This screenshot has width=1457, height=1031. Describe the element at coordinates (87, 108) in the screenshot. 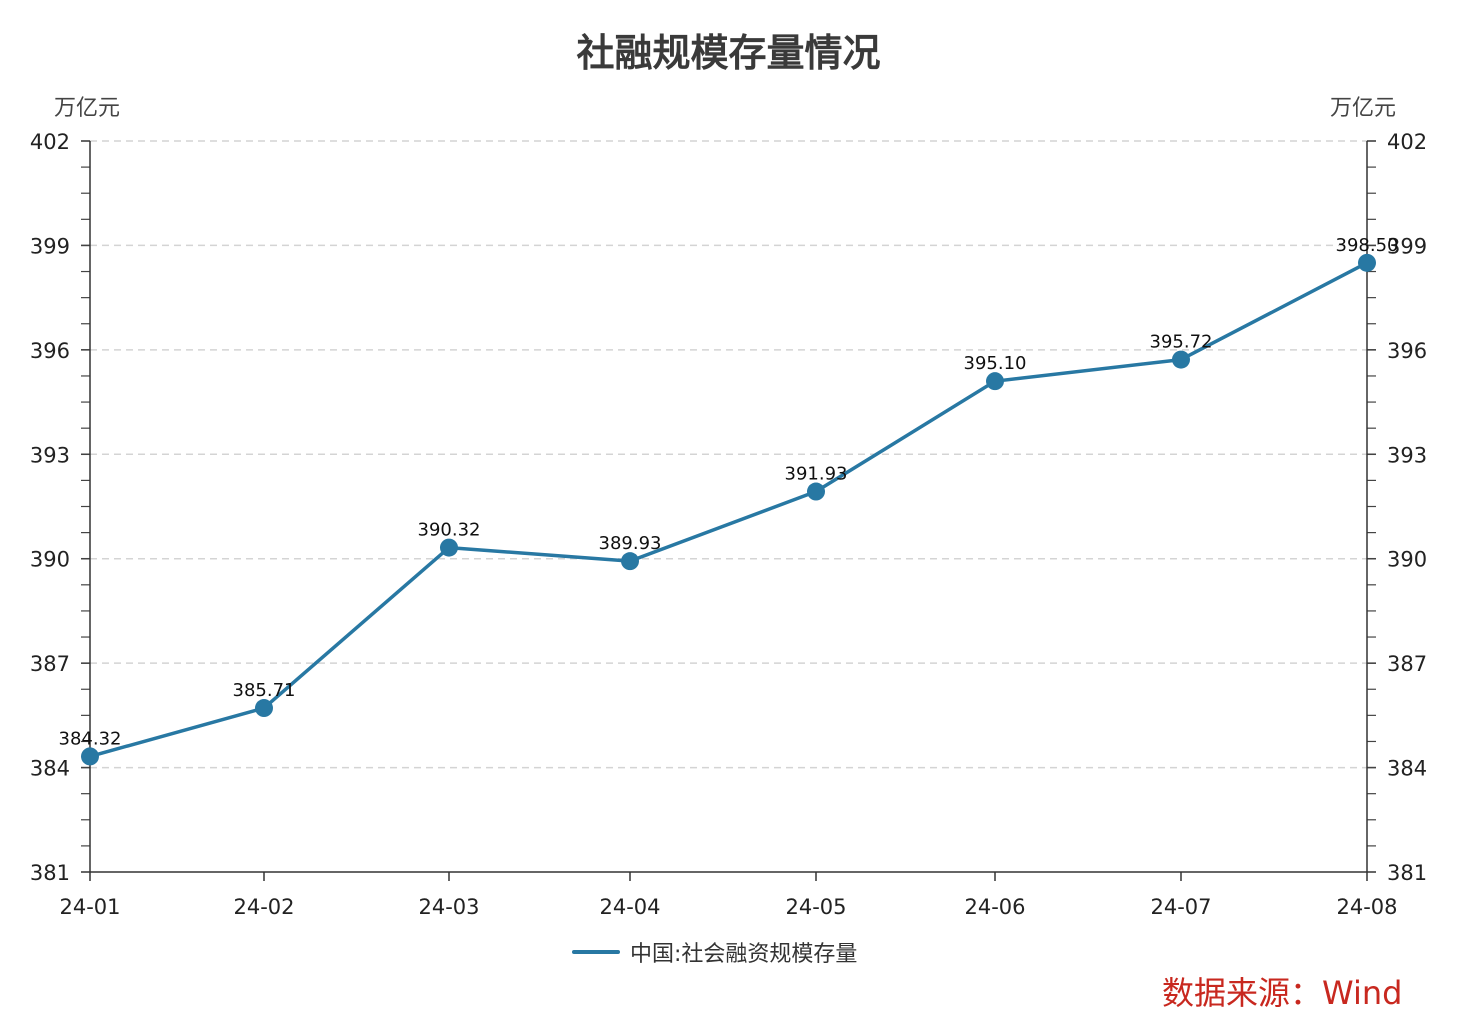

I see `y-unit-left: 万亿元` at that location.